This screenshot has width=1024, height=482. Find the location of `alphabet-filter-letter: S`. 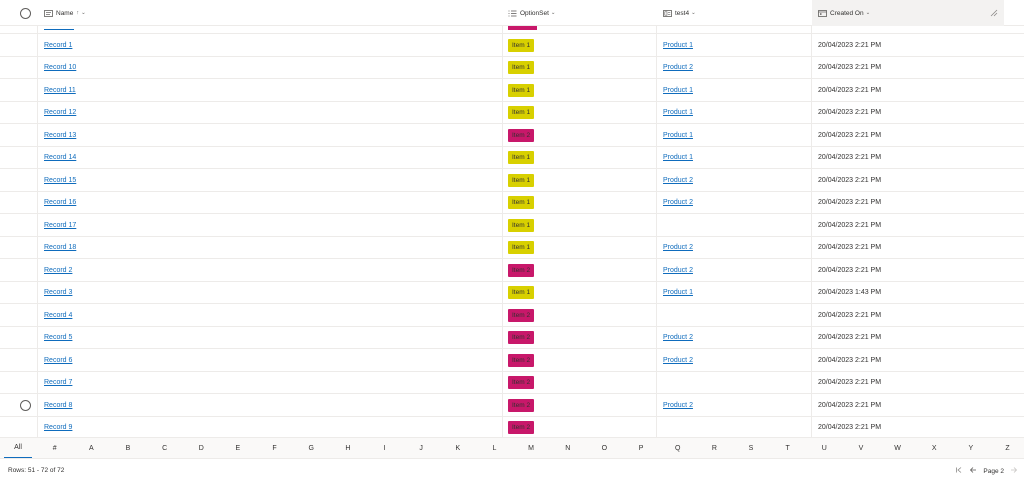

alphabet-filter-letter: S is located at coordinates (751, 448).